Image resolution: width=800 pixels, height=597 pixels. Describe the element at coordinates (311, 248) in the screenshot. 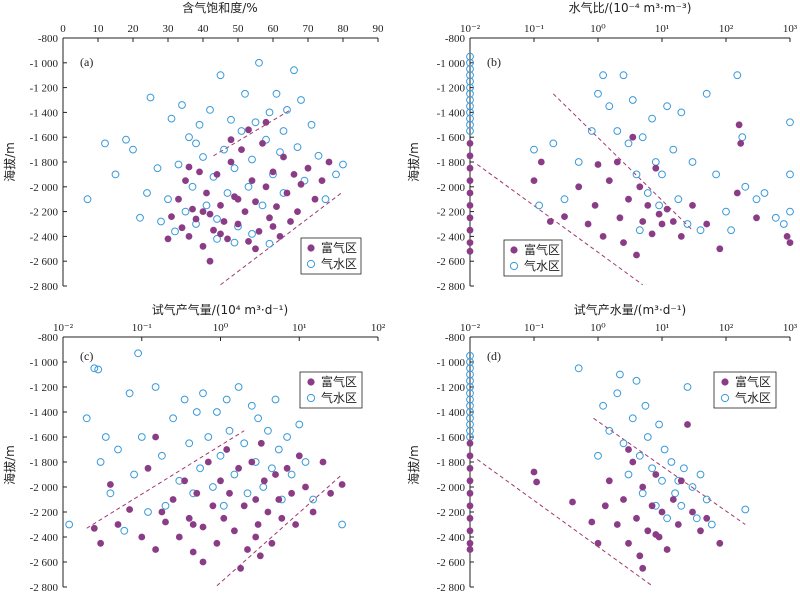

I see `legend-marker-rich-a` at that location.